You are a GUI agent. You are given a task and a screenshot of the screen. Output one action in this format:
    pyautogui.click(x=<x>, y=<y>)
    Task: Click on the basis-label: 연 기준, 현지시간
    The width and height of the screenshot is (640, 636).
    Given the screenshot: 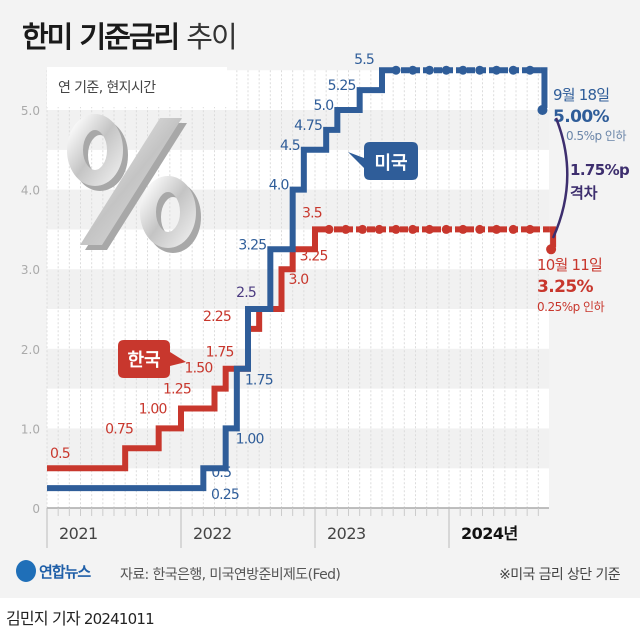 What is the action you would take?
    pyautogui.click(x=107, y=88)
    